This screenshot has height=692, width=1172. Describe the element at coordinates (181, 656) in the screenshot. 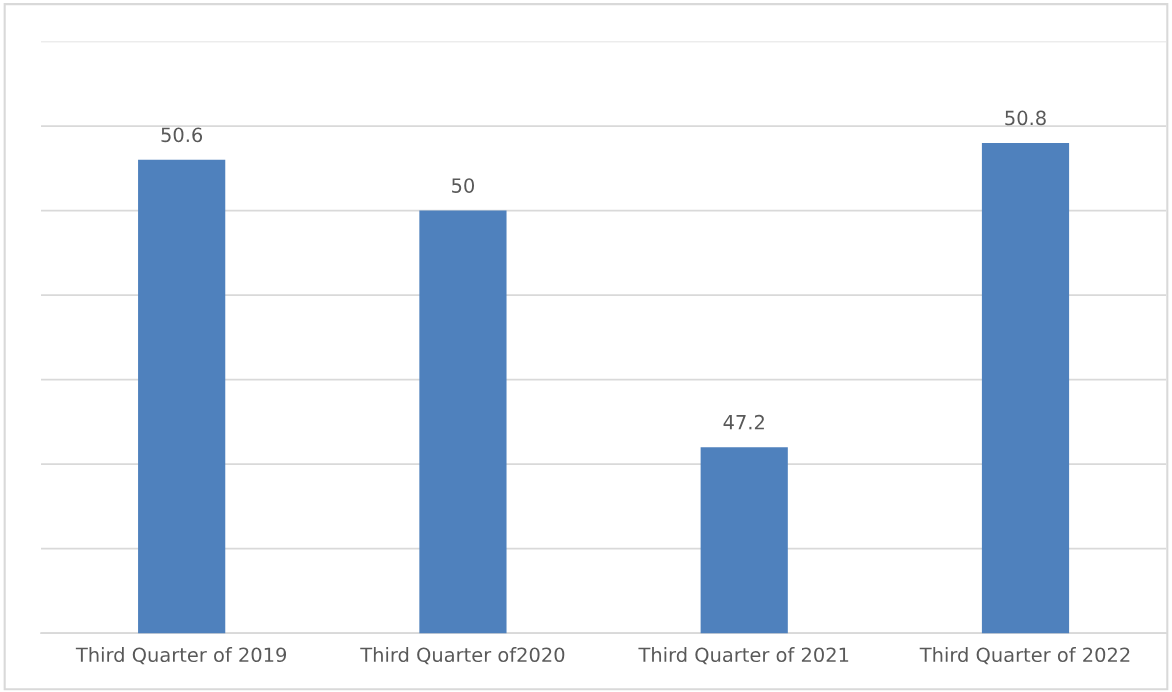

I see `x-tick-label: Third Quarter of 2019` at that location.